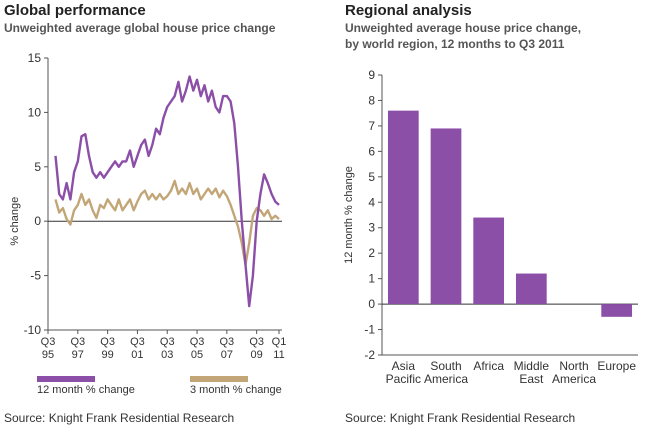 This screenshot has width=650, height=438. I want to click on y-tick-label: 4, so click(371, 202).